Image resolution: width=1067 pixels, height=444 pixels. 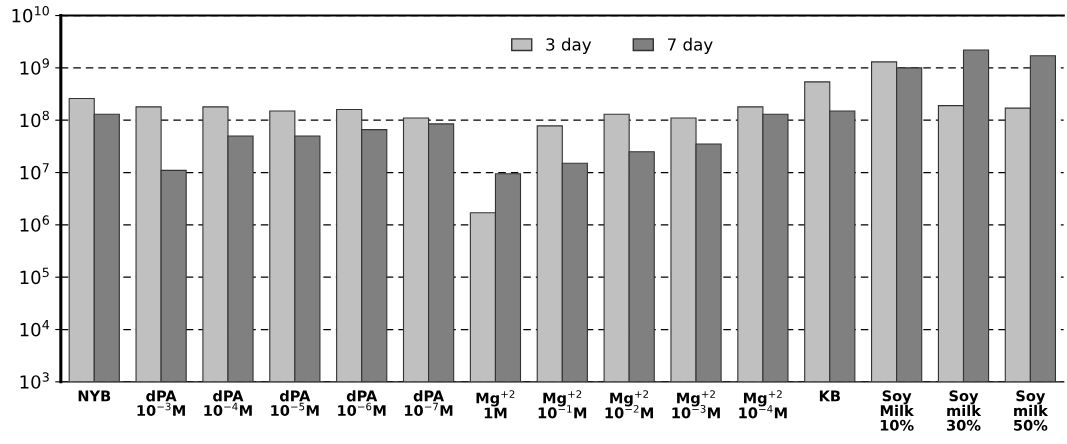 What do you see at coordinates (295, 403) in the screenshot?
I see `x-tick-label: dPA 10$^{−5}$M` at bounding box center [295, 403].